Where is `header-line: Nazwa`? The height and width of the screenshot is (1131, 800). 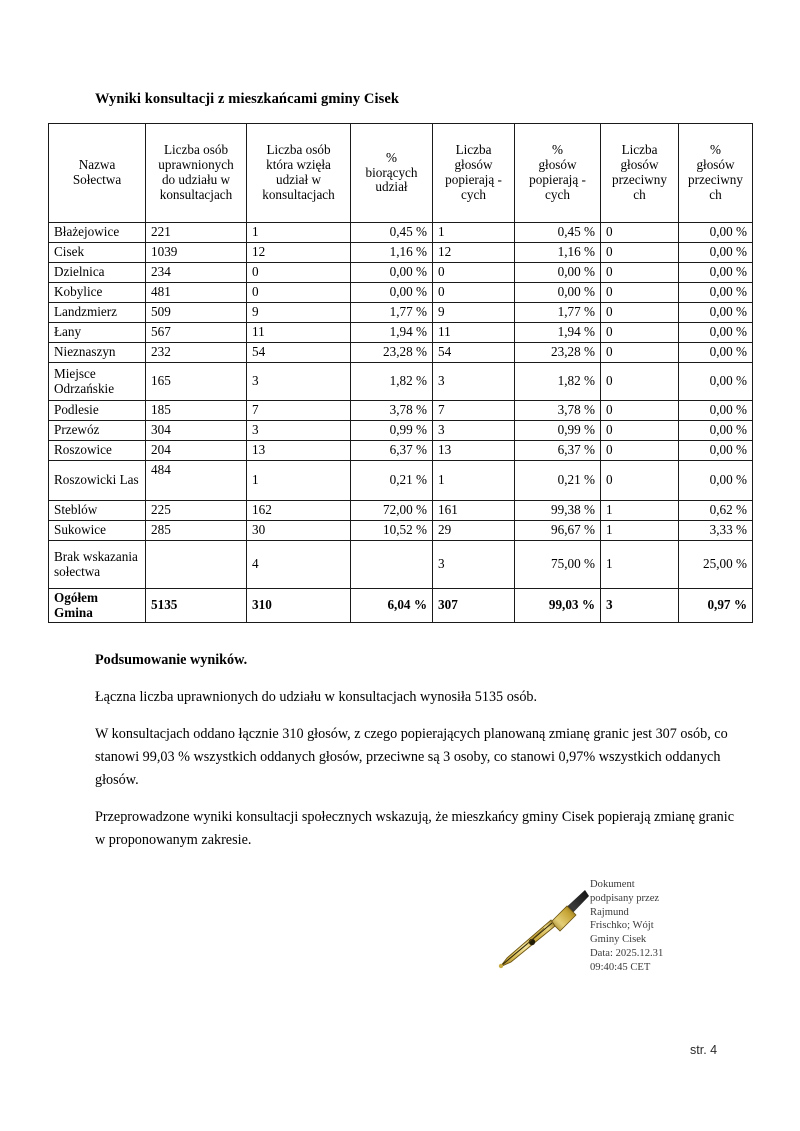
header-line: Nazwa is located at coordinates (97, 165).